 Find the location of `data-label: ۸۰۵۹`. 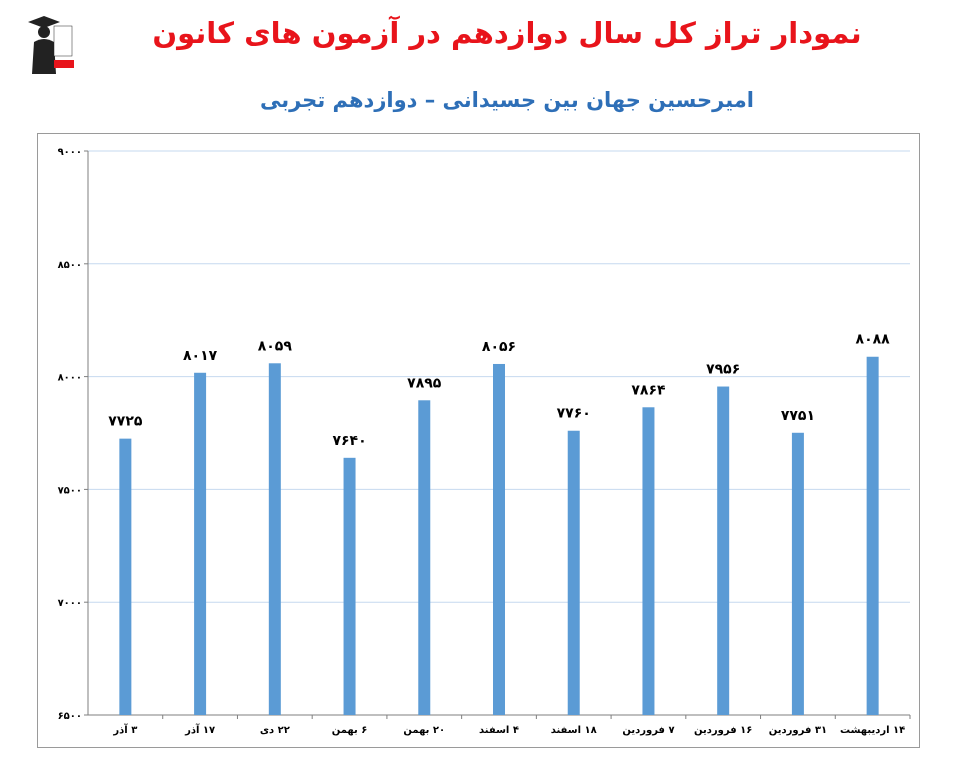

data-label: ۸۰۵۹ is located at coordinates (275, 346).